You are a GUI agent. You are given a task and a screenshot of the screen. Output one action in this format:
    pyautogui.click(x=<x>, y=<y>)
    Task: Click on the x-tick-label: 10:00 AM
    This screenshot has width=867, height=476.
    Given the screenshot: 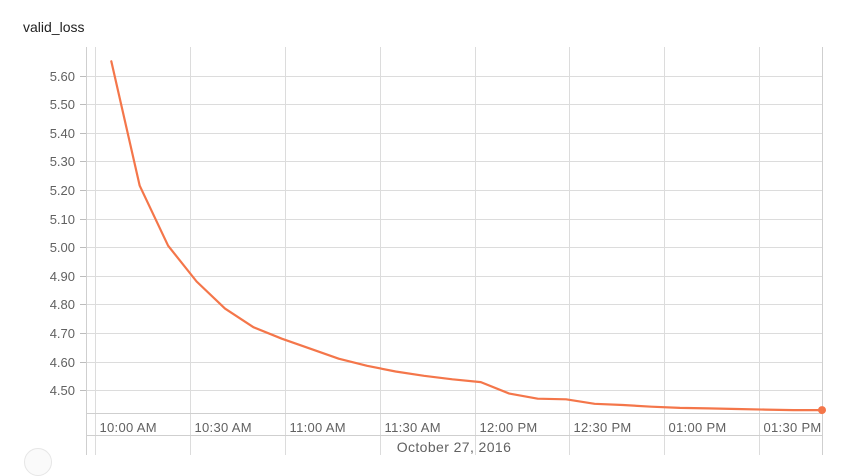 What is the action you would take?
    pyautogui.click(x=128, y=427)
    